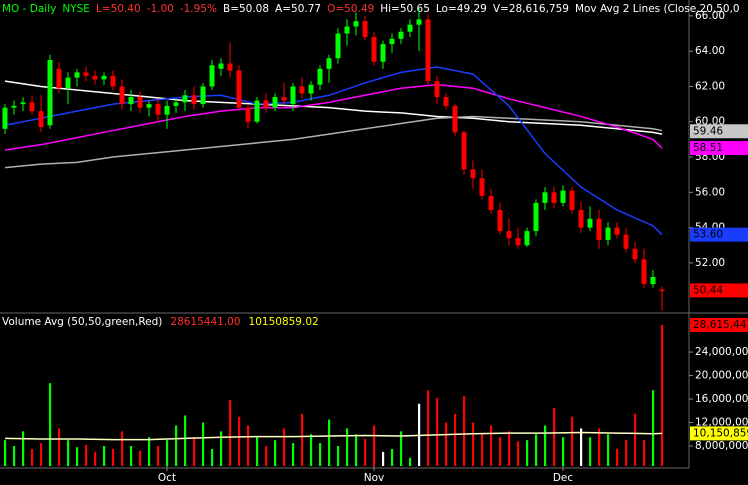 The image size is (748, 485). I want to click on header-item: MO - Daily, so click(29, 9).